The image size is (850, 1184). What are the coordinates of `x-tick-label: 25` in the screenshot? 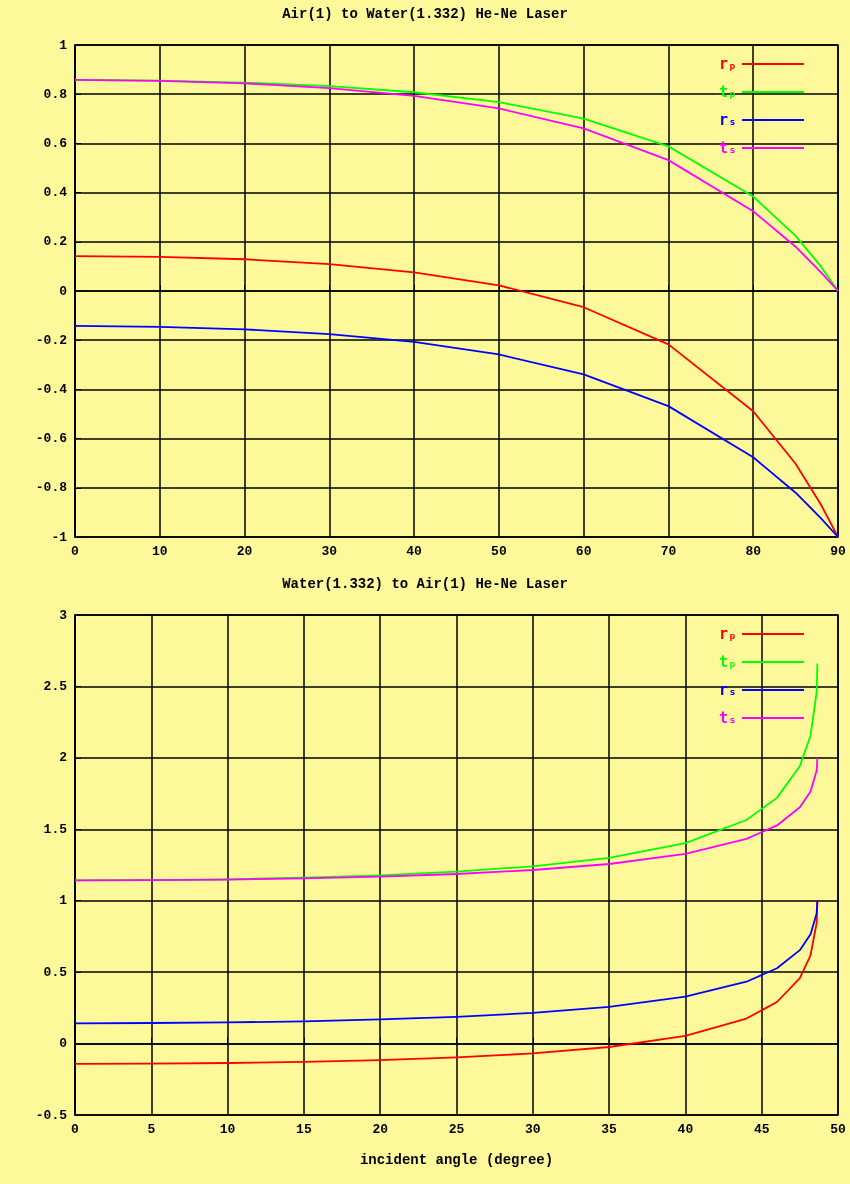 It's located at (456, 1129).